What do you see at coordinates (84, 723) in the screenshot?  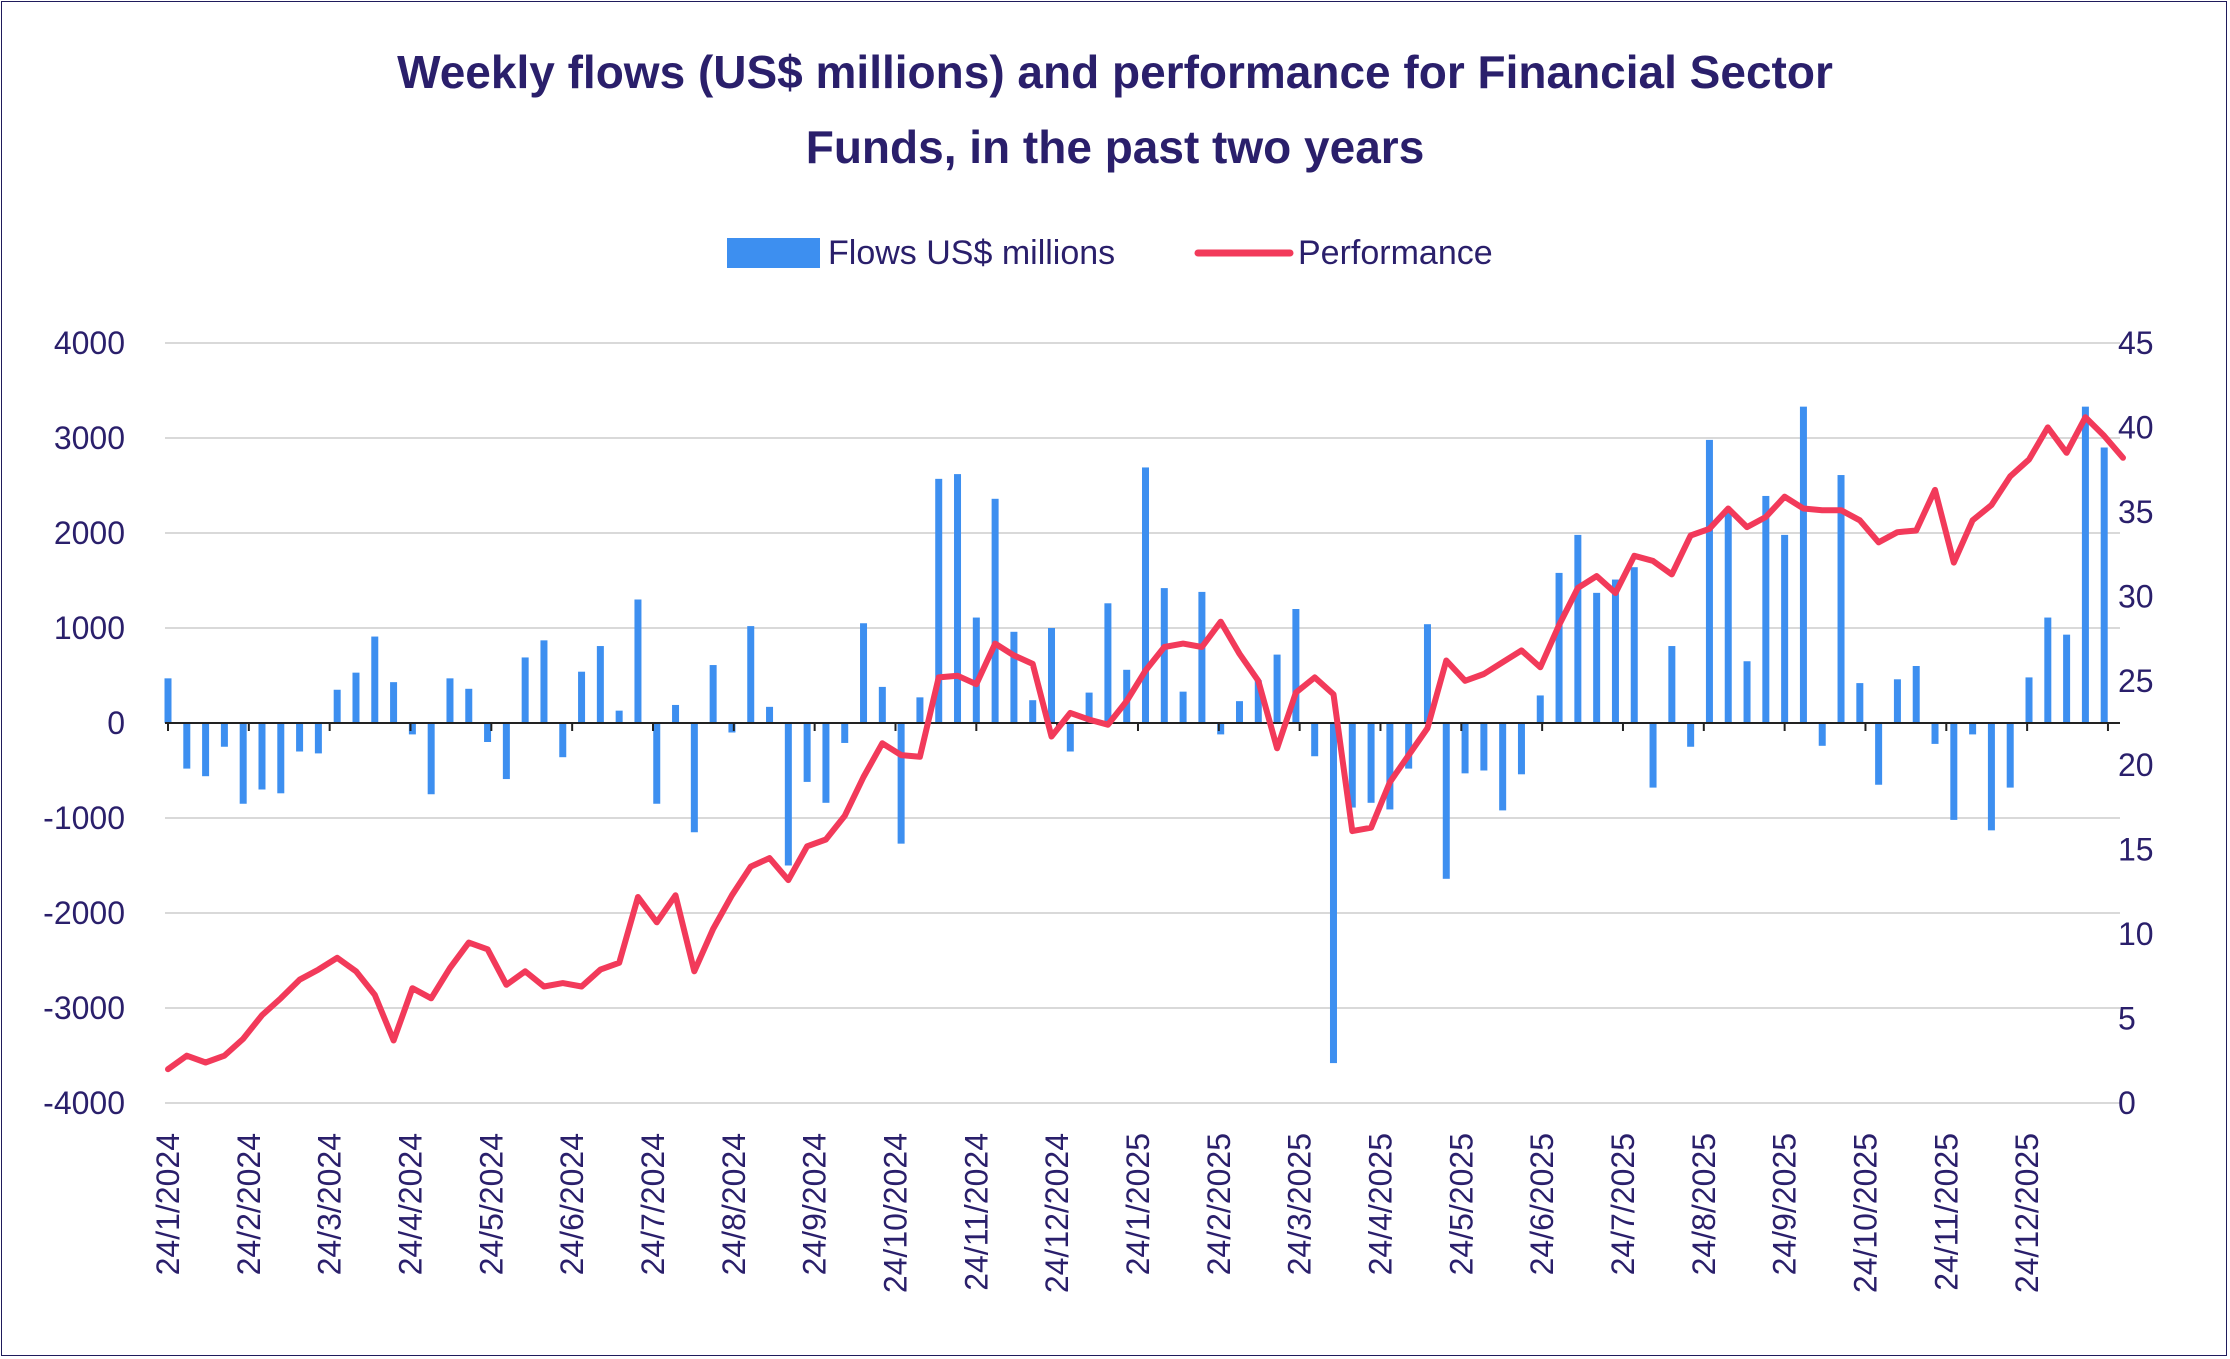 I see `y-axis-left: 4000 3000 2000 1000 0 -1000 -2000 -3000 -4000` at bounding box center [84, 723].